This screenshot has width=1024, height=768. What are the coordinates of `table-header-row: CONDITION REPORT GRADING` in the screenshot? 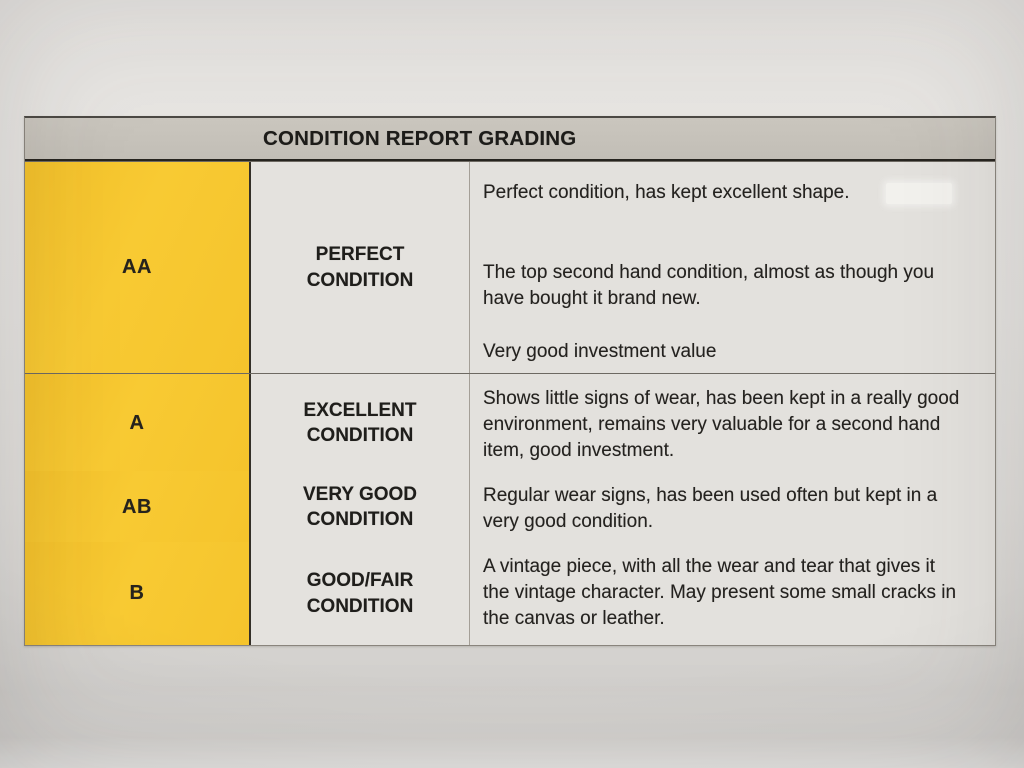 It's located at (510, 139).